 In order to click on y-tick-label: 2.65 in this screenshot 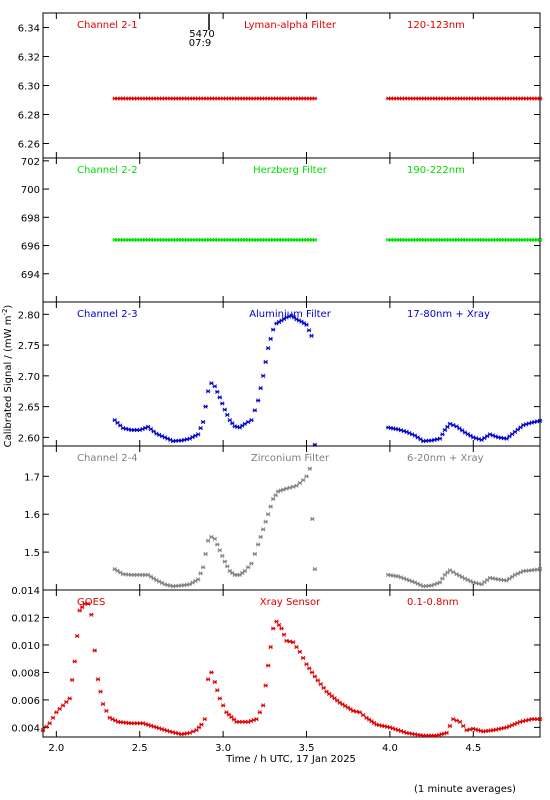, I will do `click(29, 408)`.